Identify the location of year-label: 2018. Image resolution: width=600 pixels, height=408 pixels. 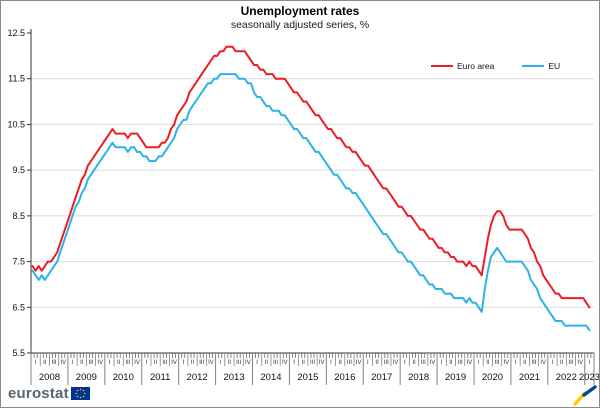
(418, 377).